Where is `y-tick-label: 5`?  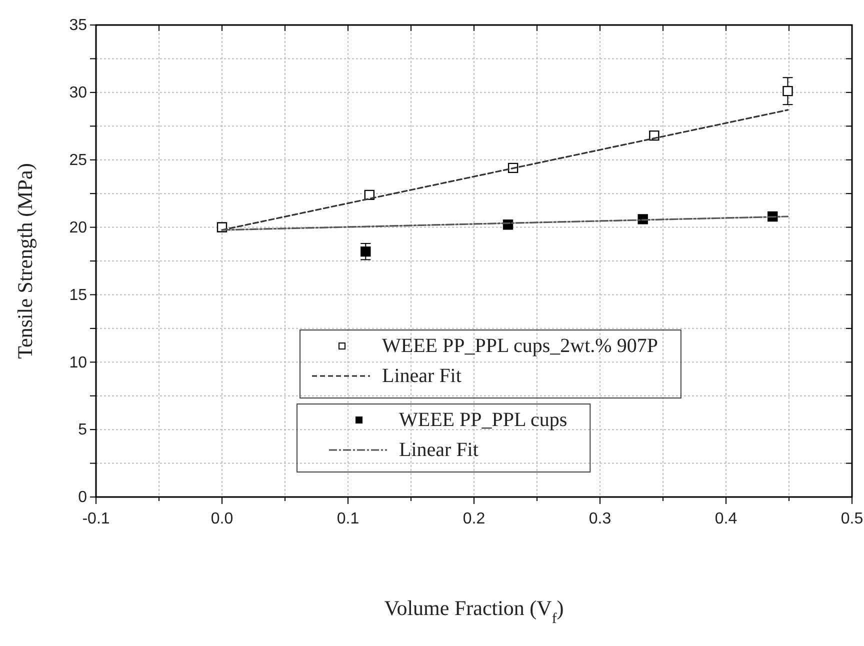
y-tick-label: 5 is located at coordinates (83, 430).